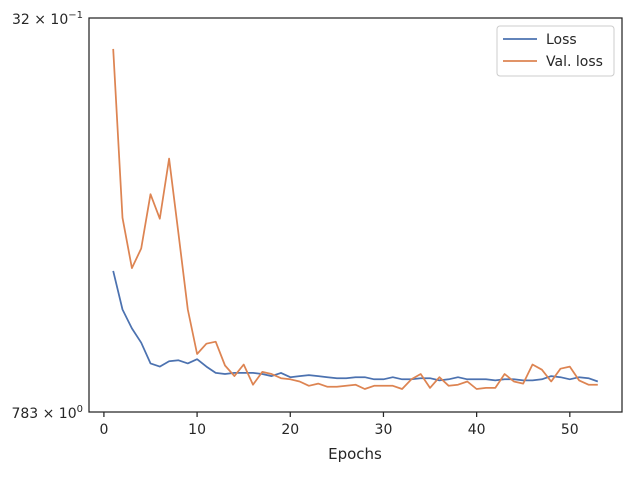 This screenshot has width=640, height=480. I want to click on x-tick-label: 0, so click(103, 430).